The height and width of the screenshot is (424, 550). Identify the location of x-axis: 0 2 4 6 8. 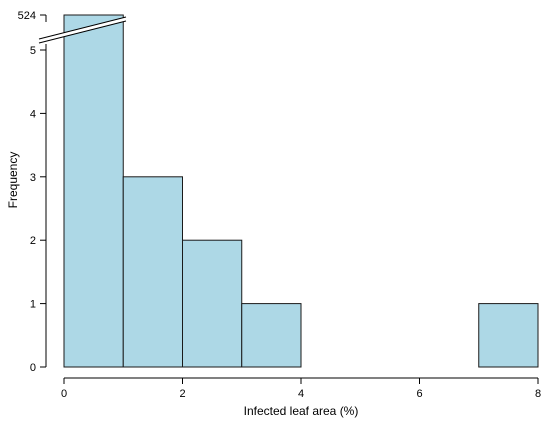
(301, 388).